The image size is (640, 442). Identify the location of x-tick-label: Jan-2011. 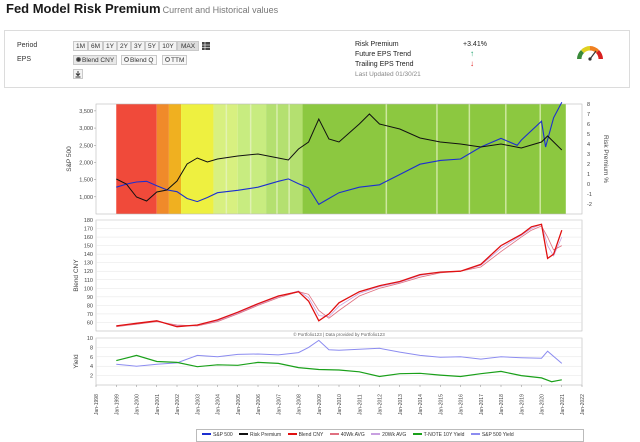
(360, 404).